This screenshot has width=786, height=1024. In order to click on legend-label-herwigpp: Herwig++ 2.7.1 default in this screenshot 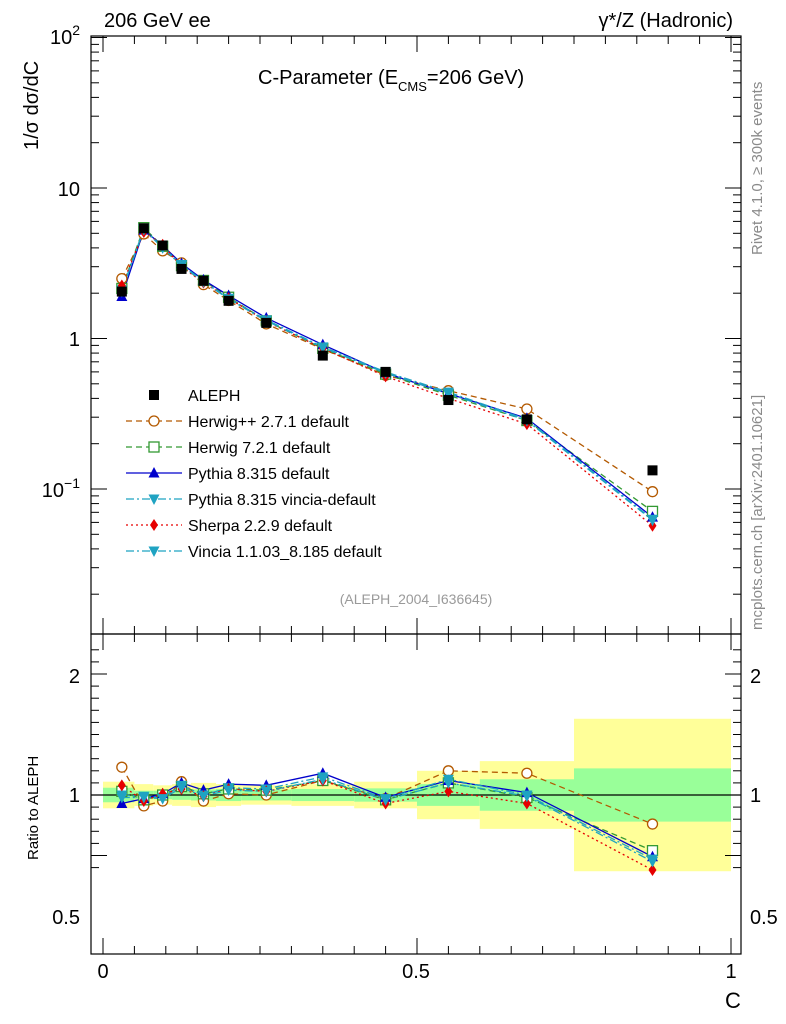, I will do `click(269, 422)`.